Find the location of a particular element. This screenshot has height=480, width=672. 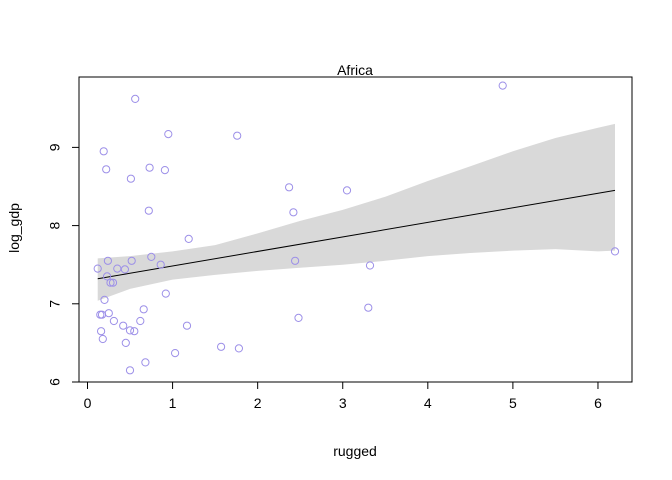

x-tick-label: 3 is located at coordinates (343, 403).